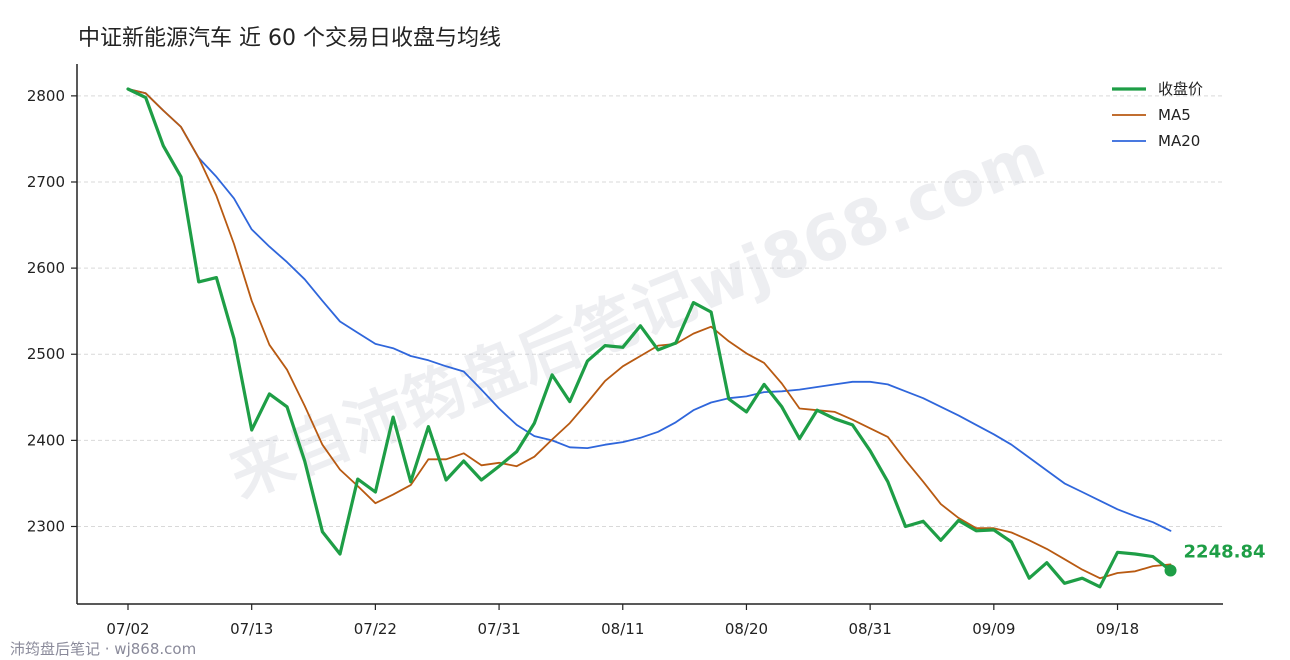 Image resolution: width=1290 pixels, height=660 pixels. Describe the element at coordinates (1117, 629) in the screenshot. I see `x-tick-label-8: 09/18` at that location.